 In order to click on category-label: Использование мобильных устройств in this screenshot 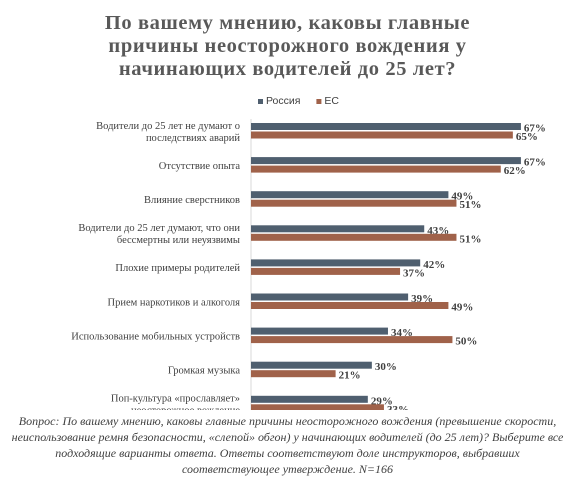, I will do `click(155, 336)`.